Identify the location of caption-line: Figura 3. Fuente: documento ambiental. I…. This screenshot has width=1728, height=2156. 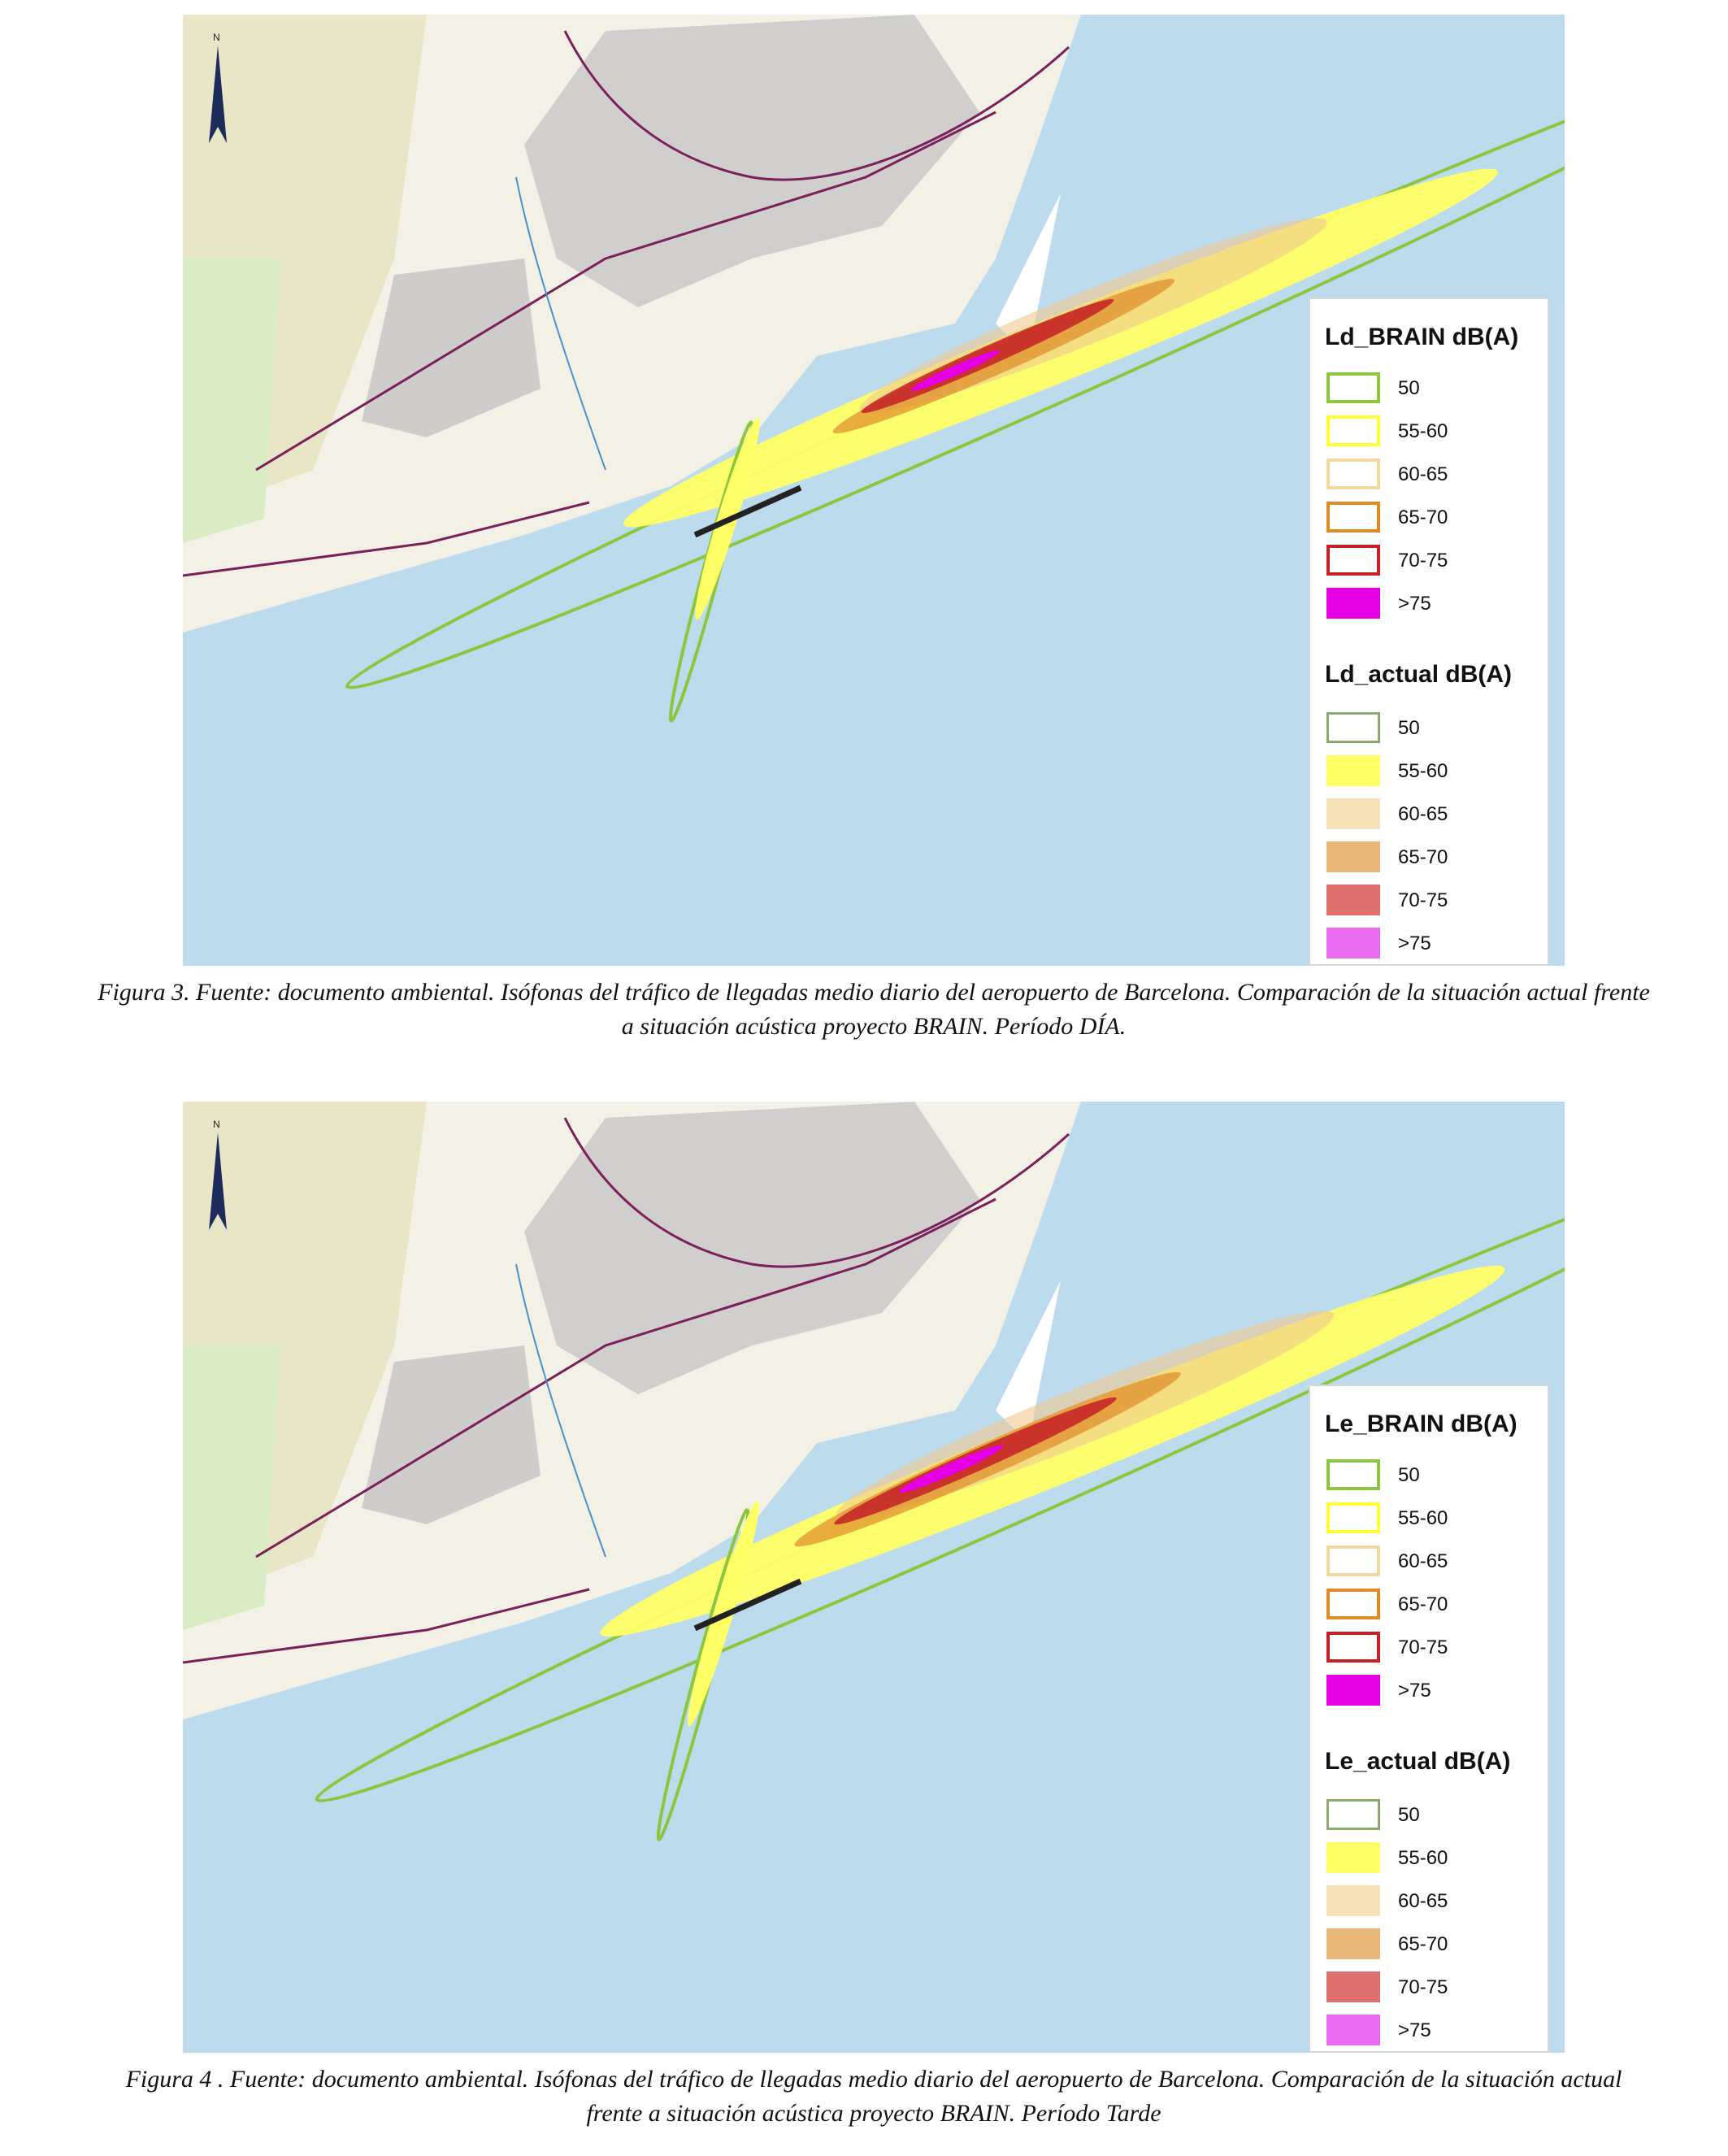
(874, 992).